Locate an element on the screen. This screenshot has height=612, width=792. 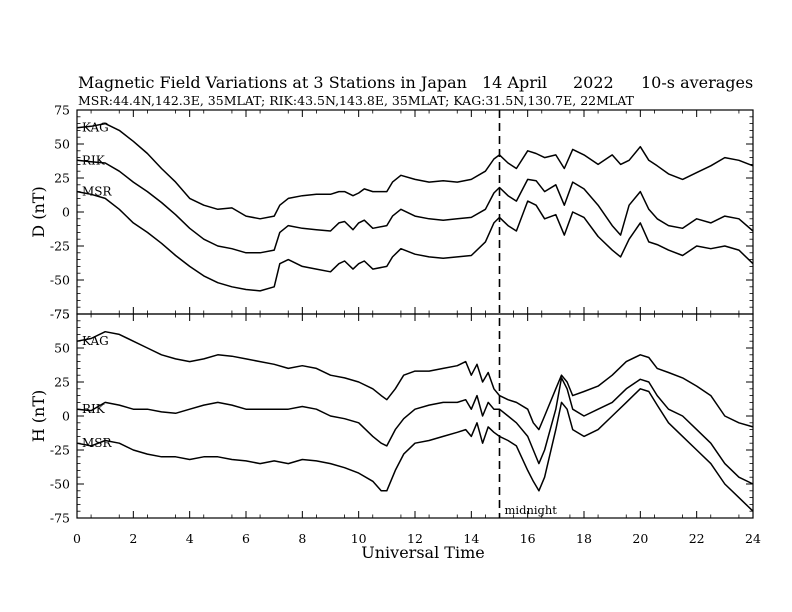
h-panel-ytick-label: 25 is located at coordinates (62, 382).